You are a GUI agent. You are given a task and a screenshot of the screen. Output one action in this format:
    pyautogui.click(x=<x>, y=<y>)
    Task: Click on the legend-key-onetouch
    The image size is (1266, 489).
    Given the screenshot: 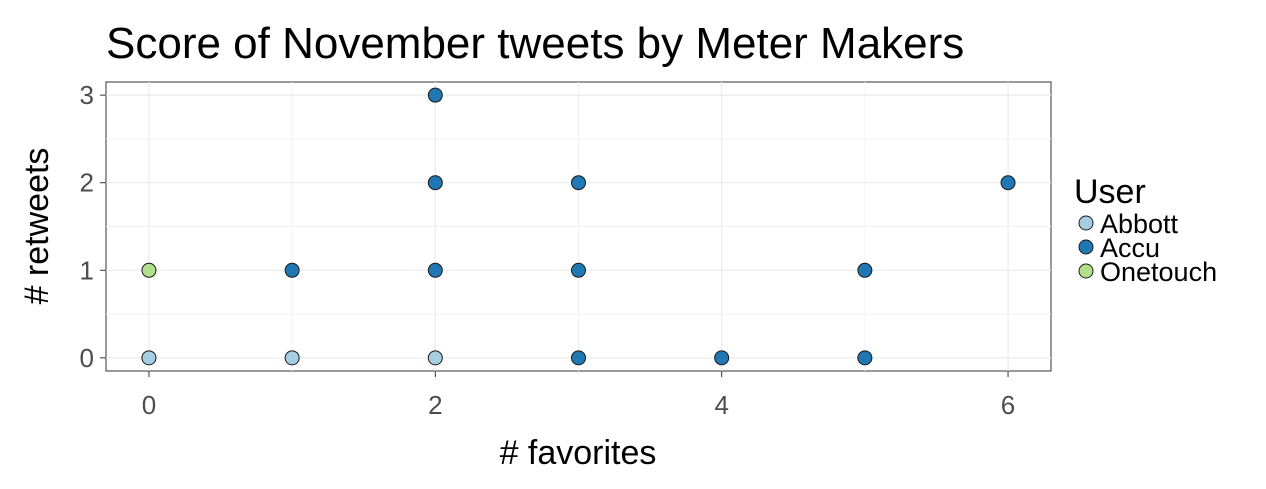 What is the action you would take?
    pyautogui.click(x=1086, y=271)
    